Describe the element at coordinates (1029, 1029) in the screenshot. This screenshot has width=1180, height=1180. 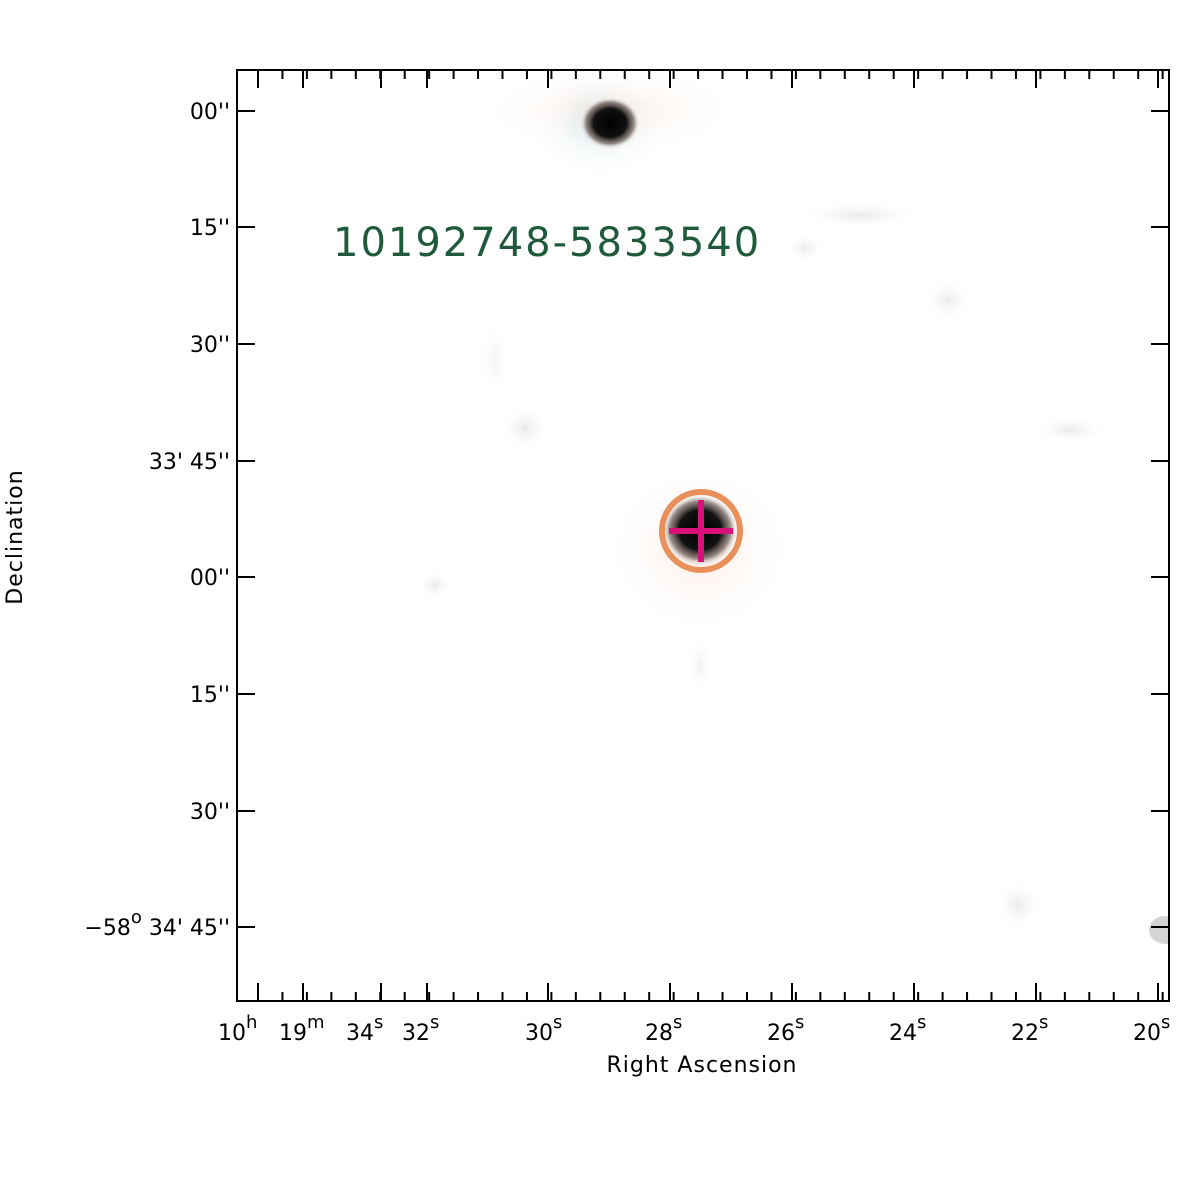
I see `x-tick-label: 22s` at that location.